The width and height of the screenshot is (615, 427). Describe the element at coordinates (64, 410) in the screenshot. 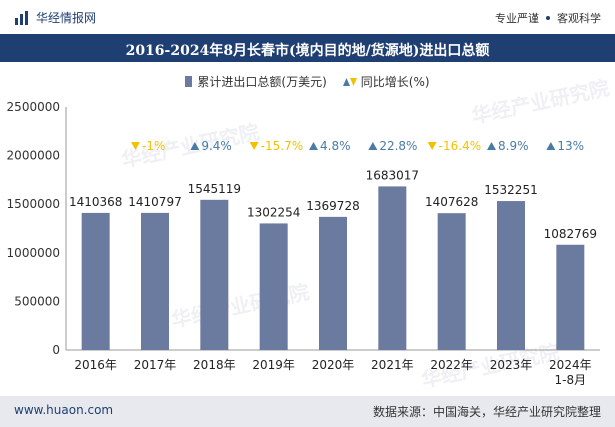

I see `footer-website: www.huaon.com` at that location.